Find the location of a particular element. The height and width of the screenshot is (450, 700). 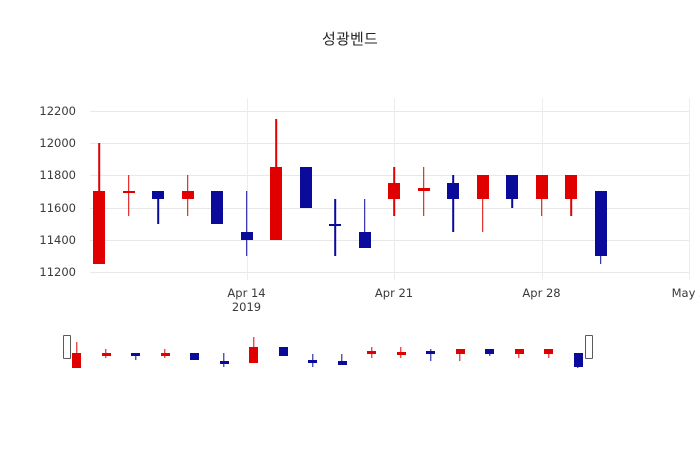

y-axis-tick-label: 12000 is located at coordinates (57, 143).